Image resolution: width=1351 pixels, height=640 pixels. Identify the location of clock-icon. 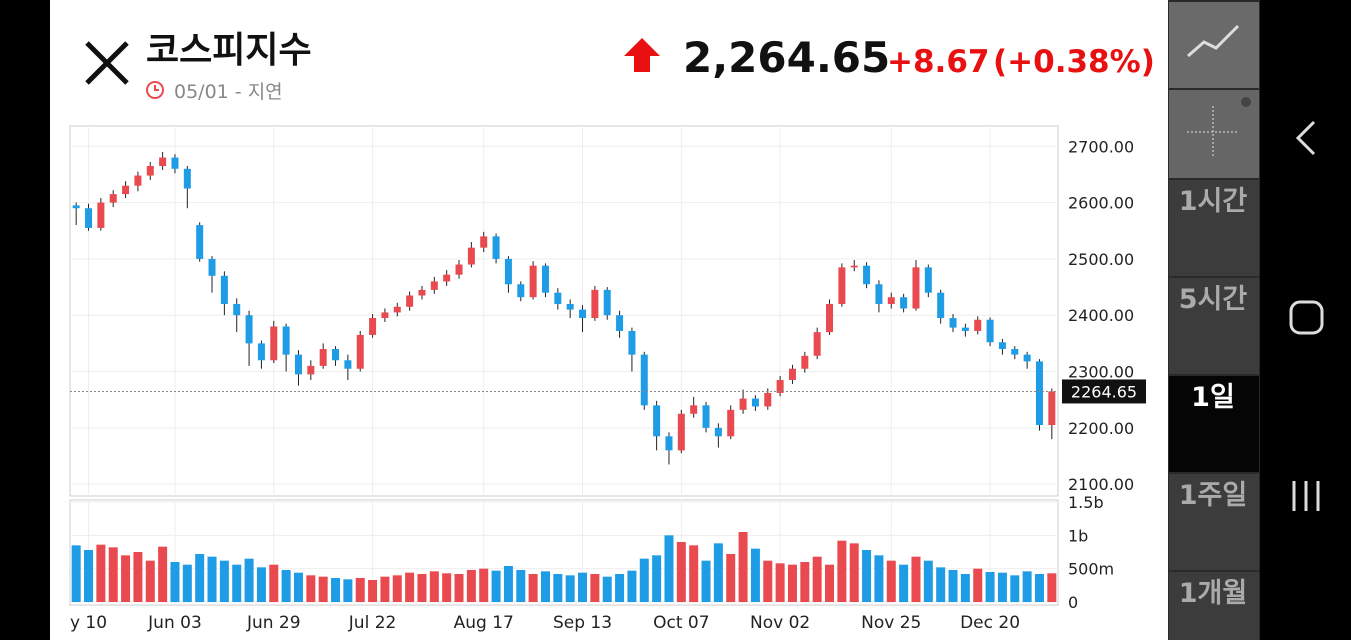
(155, 90).